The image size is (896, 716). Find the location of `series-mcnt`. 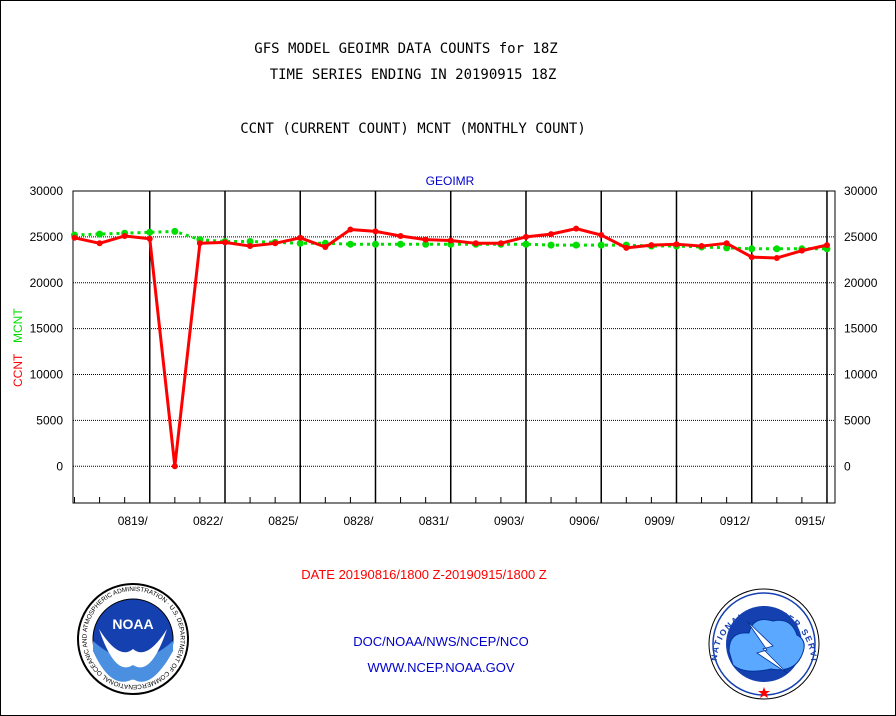

series-mcnt is located at coordinates (451, 240).